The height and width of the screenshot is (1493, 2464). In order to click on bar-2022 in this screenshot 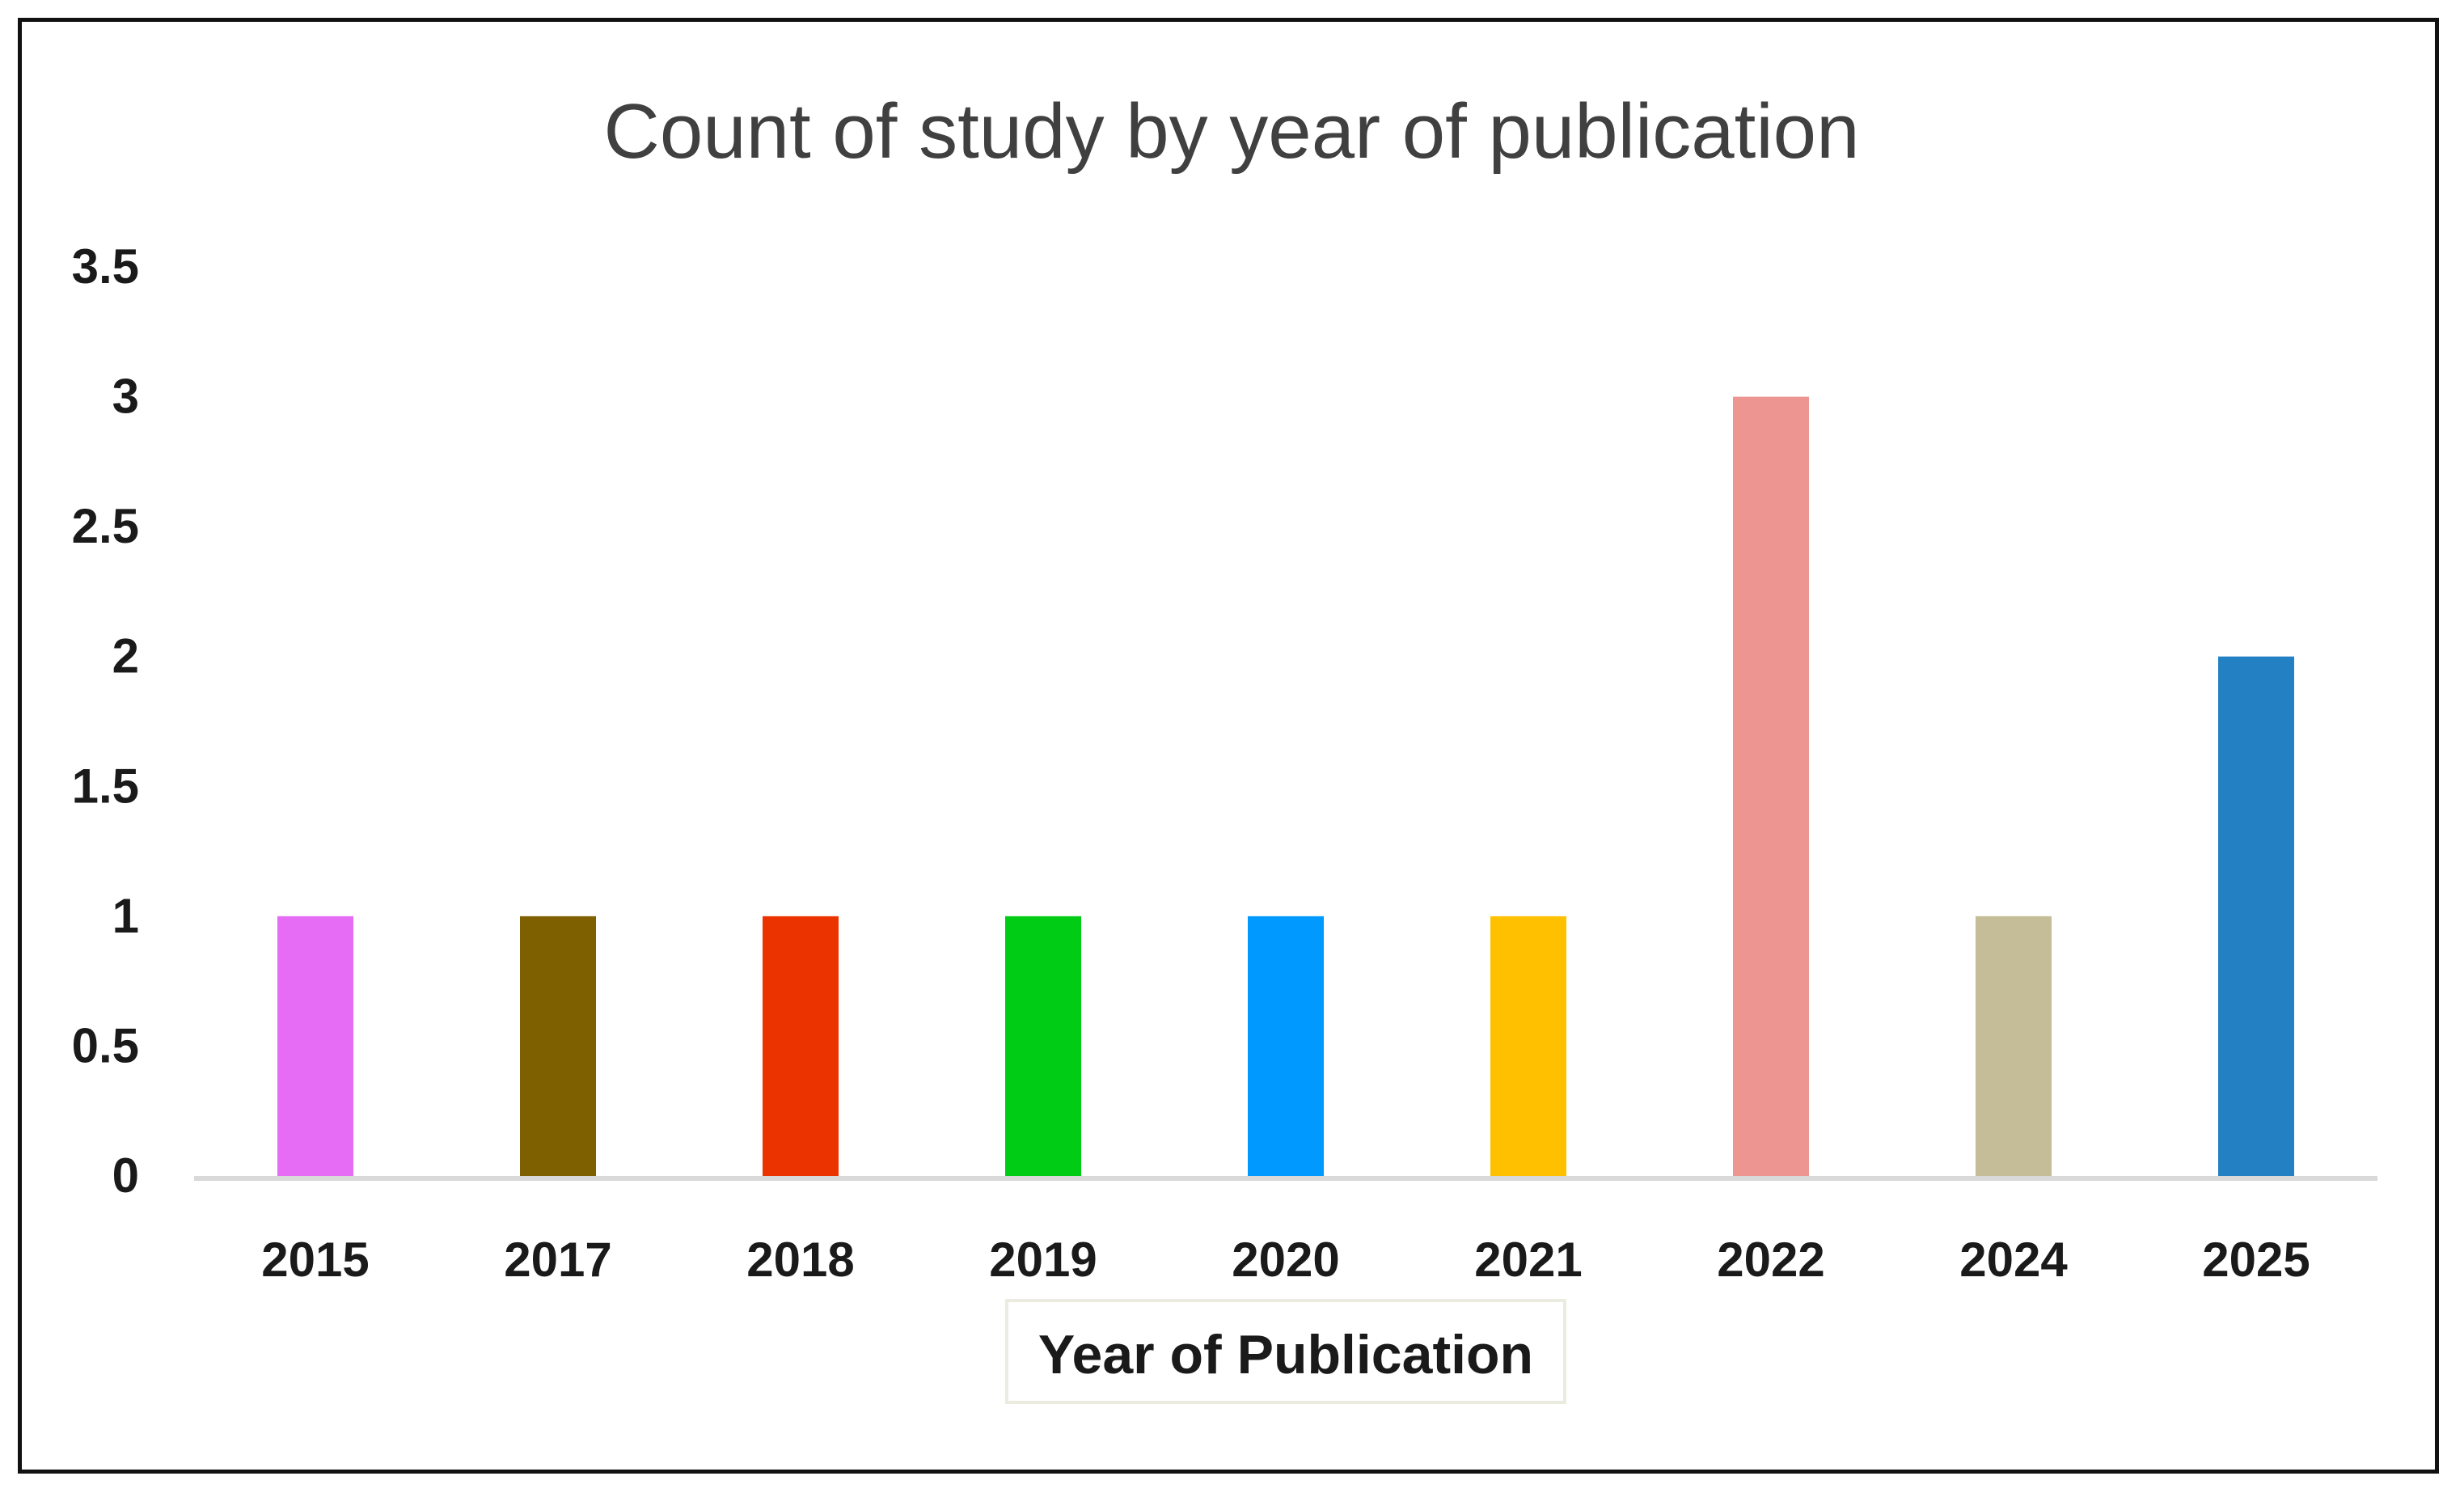, I will do `click(1771, 787)`.